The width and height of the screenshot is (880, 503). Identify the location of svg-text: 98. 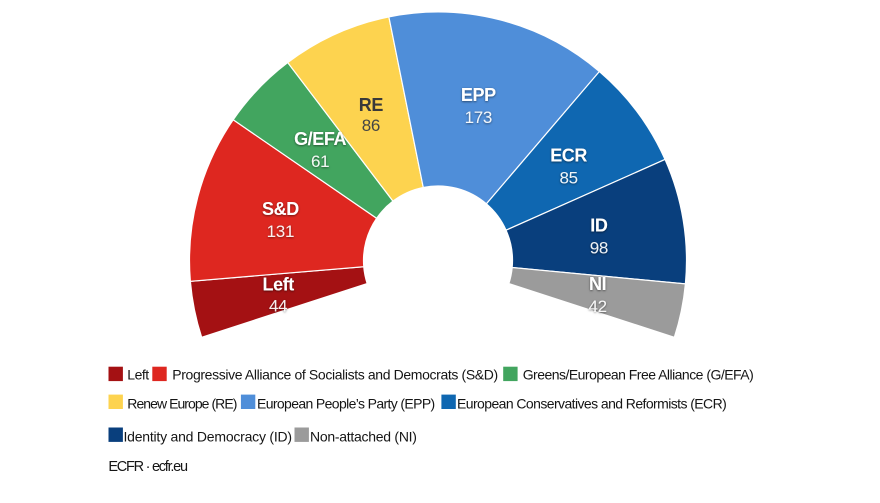
(599, 248).